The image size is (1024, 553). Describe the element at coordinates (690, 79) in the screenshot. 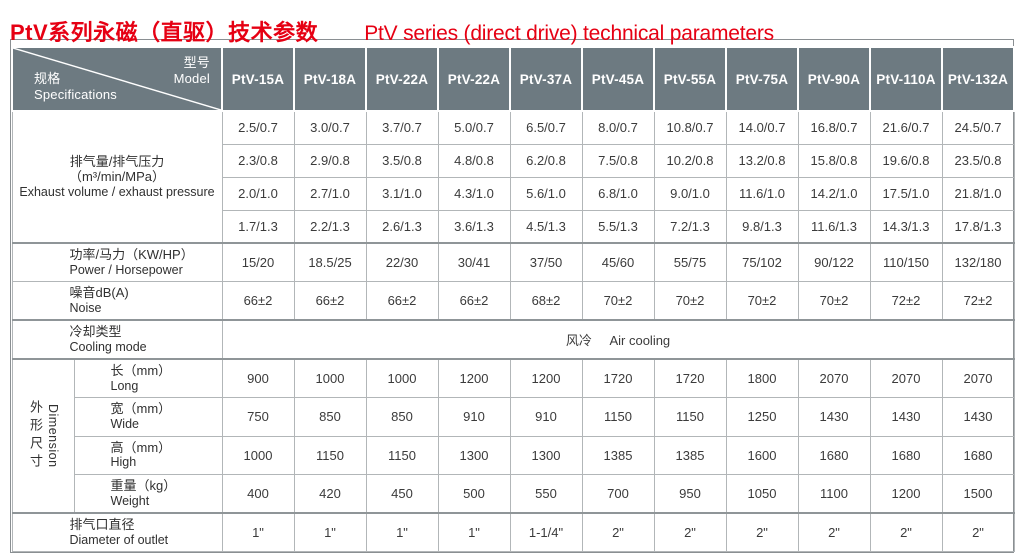

I see `model-header: PtV-55A` at that location.